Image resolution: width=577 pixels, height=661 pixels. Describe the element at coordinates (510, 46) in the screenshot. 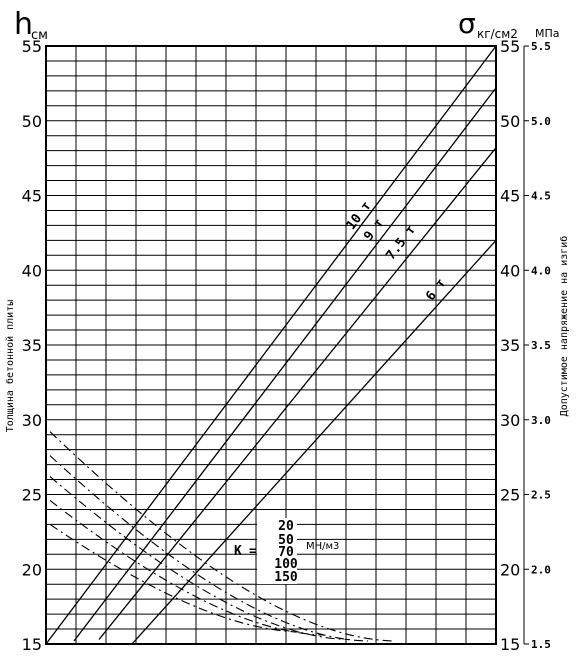

I see `right-axis-tick-label: 55` at that location.